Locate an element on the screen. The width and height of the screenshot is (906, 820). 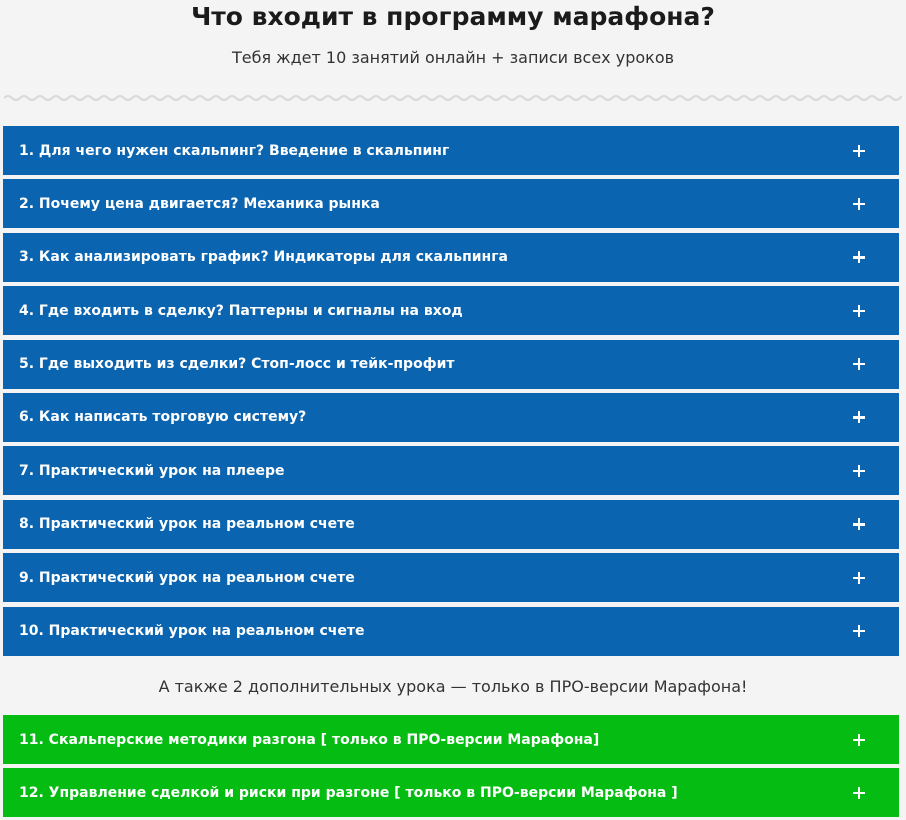
lesson-label: 10. Практический урок на реальном счете is located at coordinates (192, 631).